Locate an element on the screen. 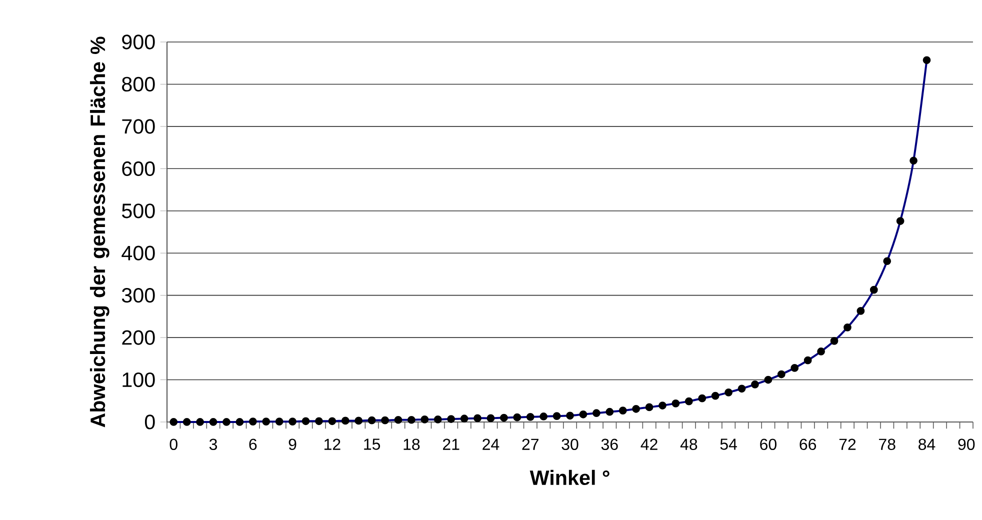 Image resolution: width=982 pixels, height=520 pixels. x-tick-label: 42 is located at coordinates (649, 444).